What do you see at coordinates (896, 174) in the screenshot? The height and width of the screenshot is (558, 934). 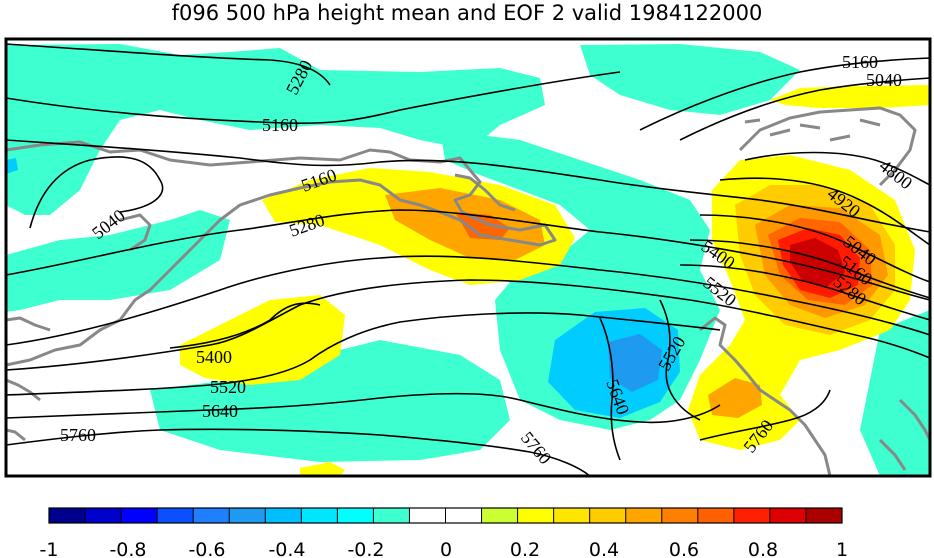 I see `contour-label: 4800` at bounding box center [896, 174].